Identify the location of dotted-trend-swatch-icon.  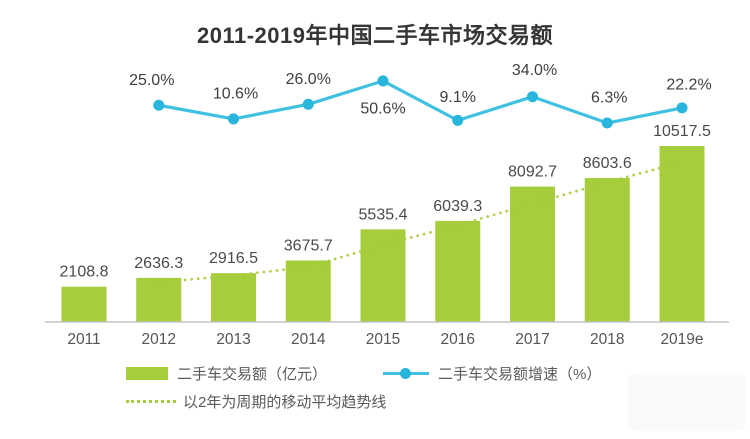
(151, 401).